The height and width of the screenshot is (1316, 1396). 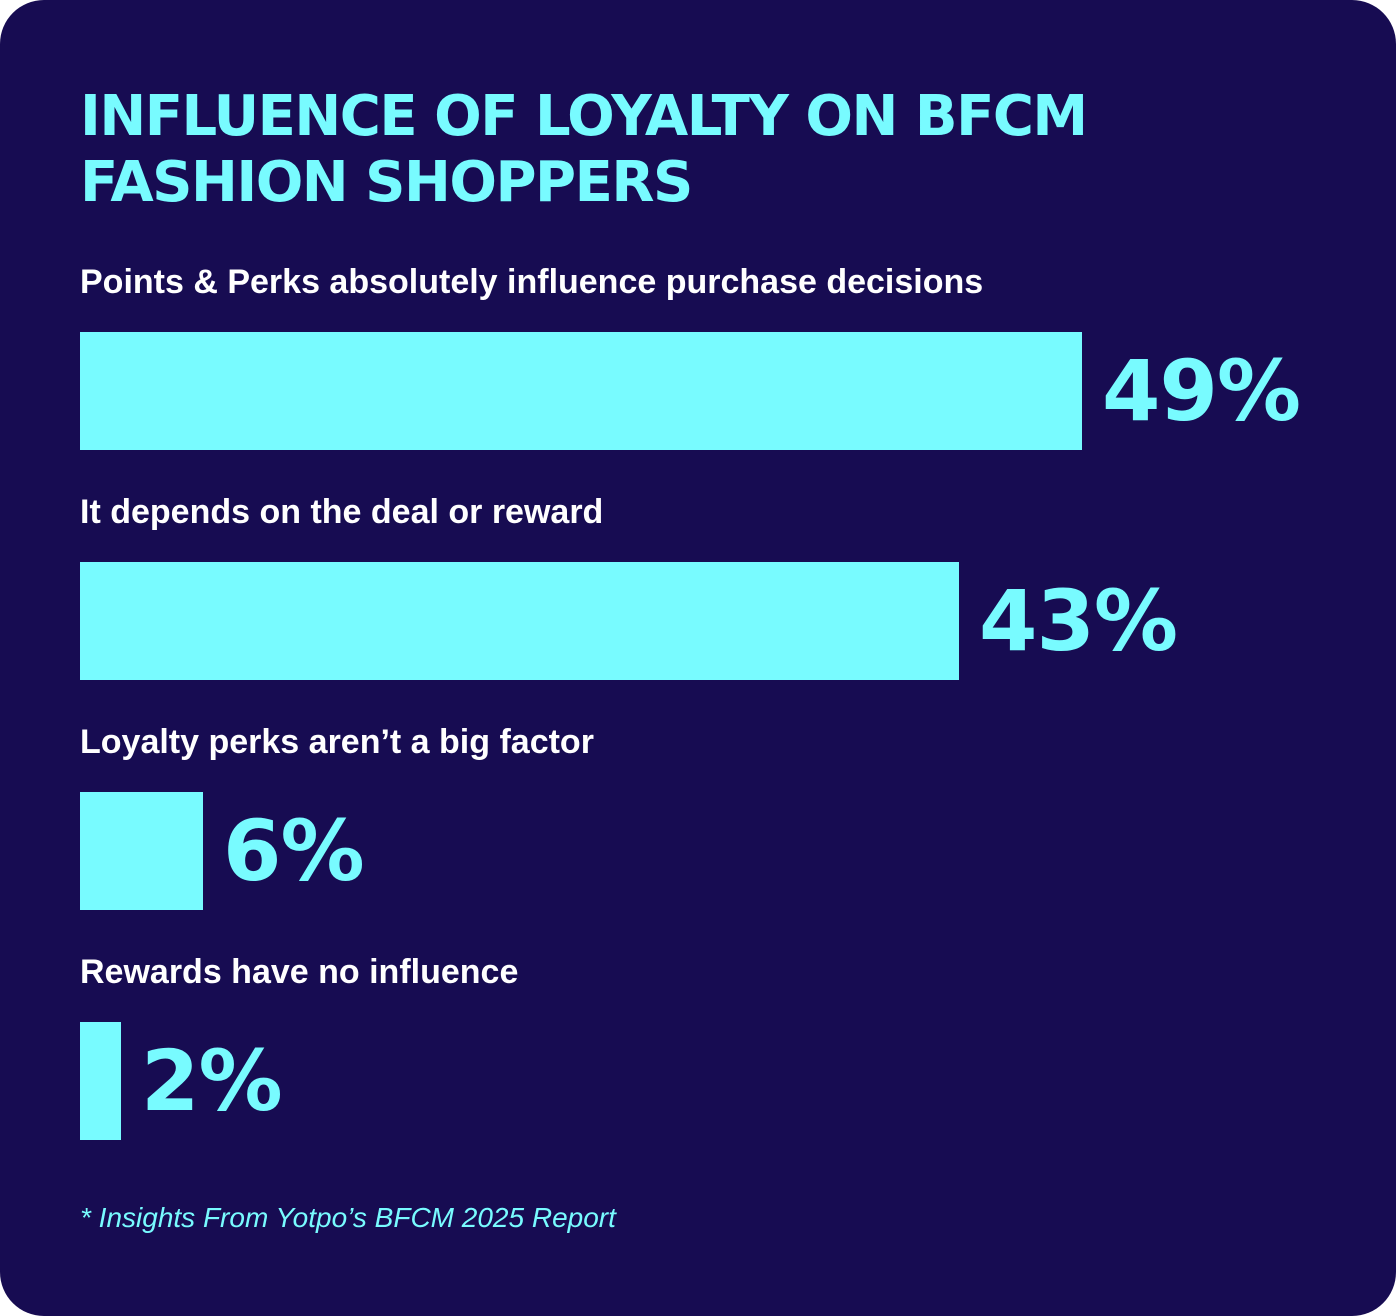 What do you see at coordinates (386, 182) in the screenshot?
I see `chart-title-line-2: FASHION SHOPPERS` at bounding box center [386, 182].